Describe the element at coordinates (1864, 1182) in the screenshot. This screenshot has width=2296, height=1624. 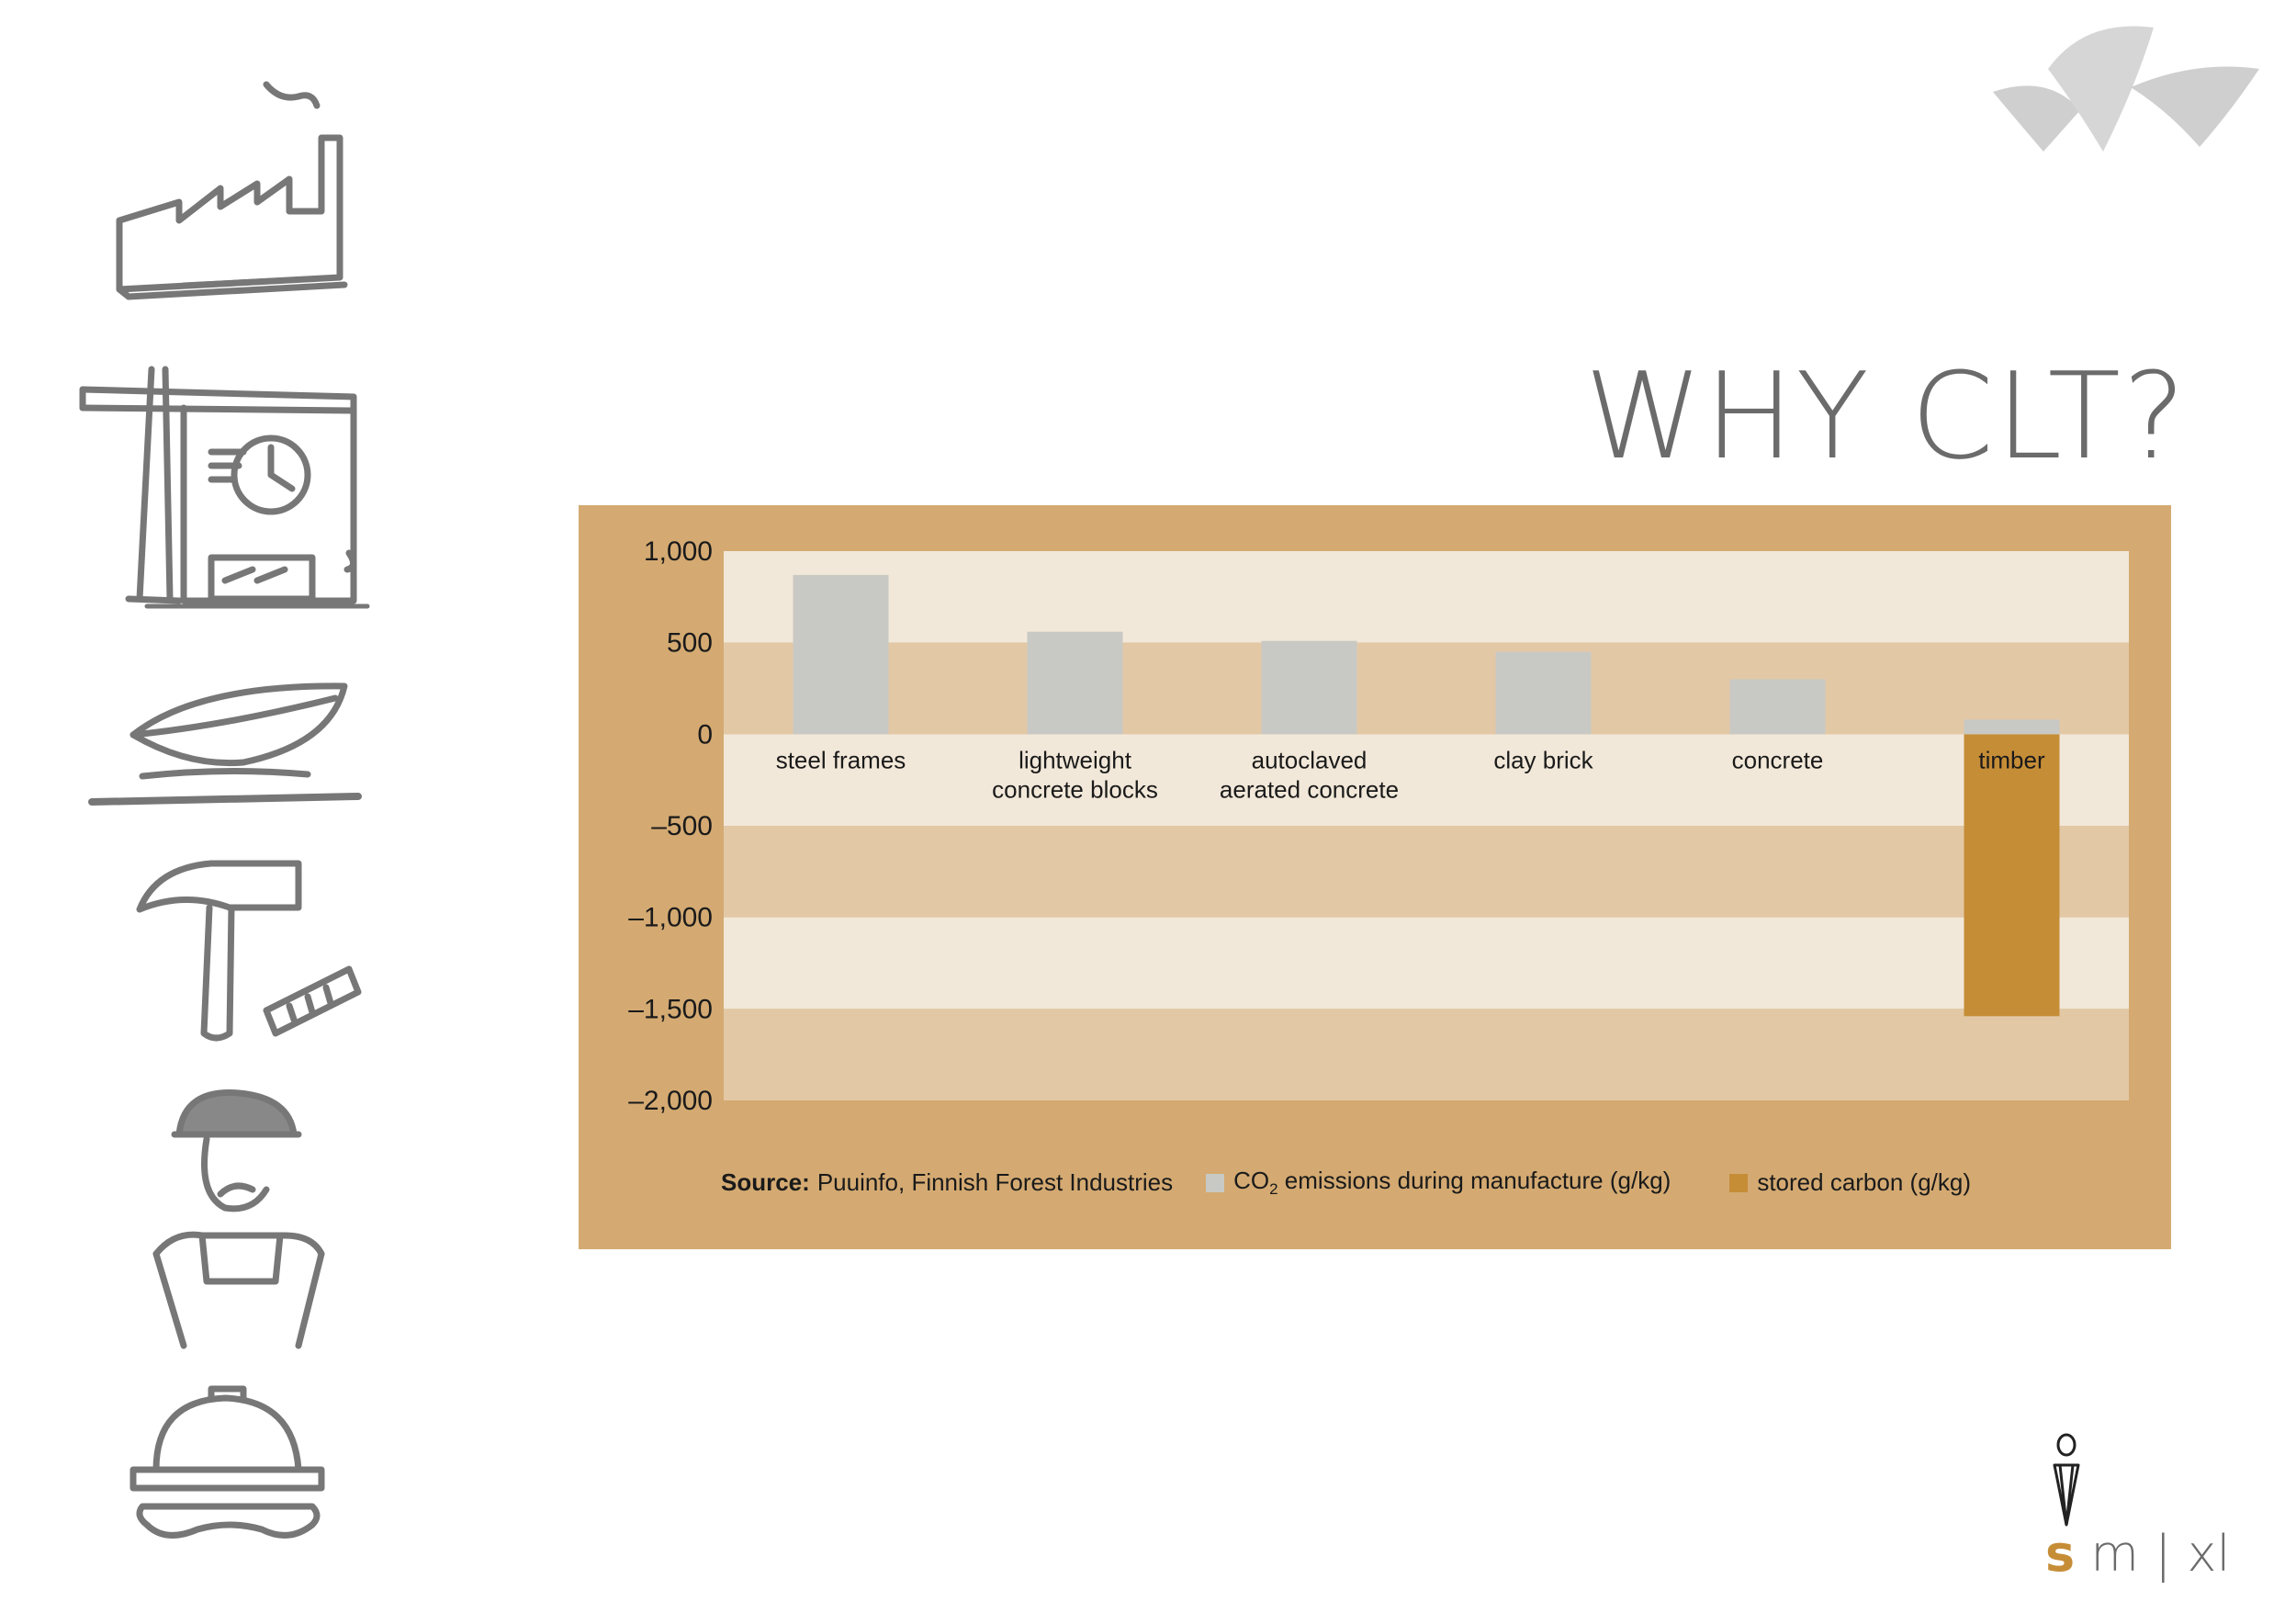
I see `legend-label-stored: stored carbon (g/kg)` at that location.